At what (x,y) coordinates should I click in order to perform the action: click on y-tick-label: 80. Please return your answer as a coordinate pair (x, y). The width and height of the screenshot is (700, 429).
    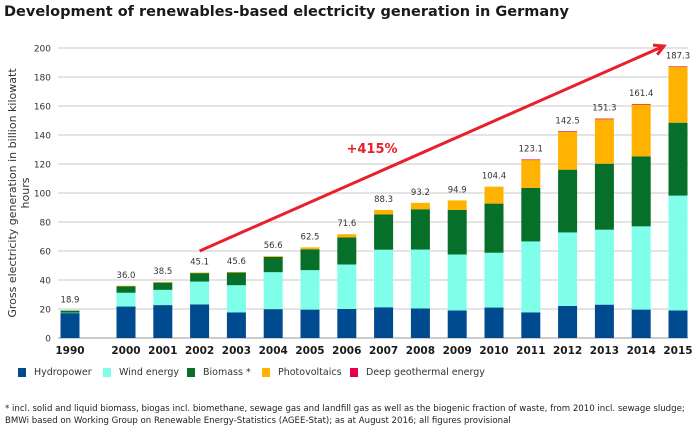
    Looking at the image, I should click on (46, 224).